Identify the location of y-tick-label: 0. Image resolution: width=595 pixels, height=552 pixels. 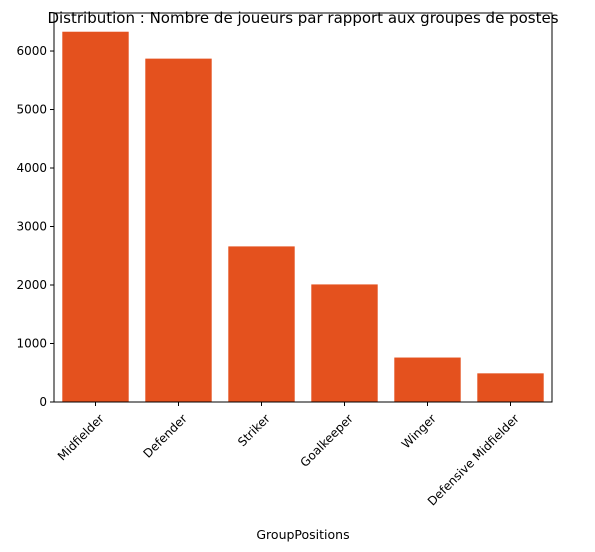
(43, 402).